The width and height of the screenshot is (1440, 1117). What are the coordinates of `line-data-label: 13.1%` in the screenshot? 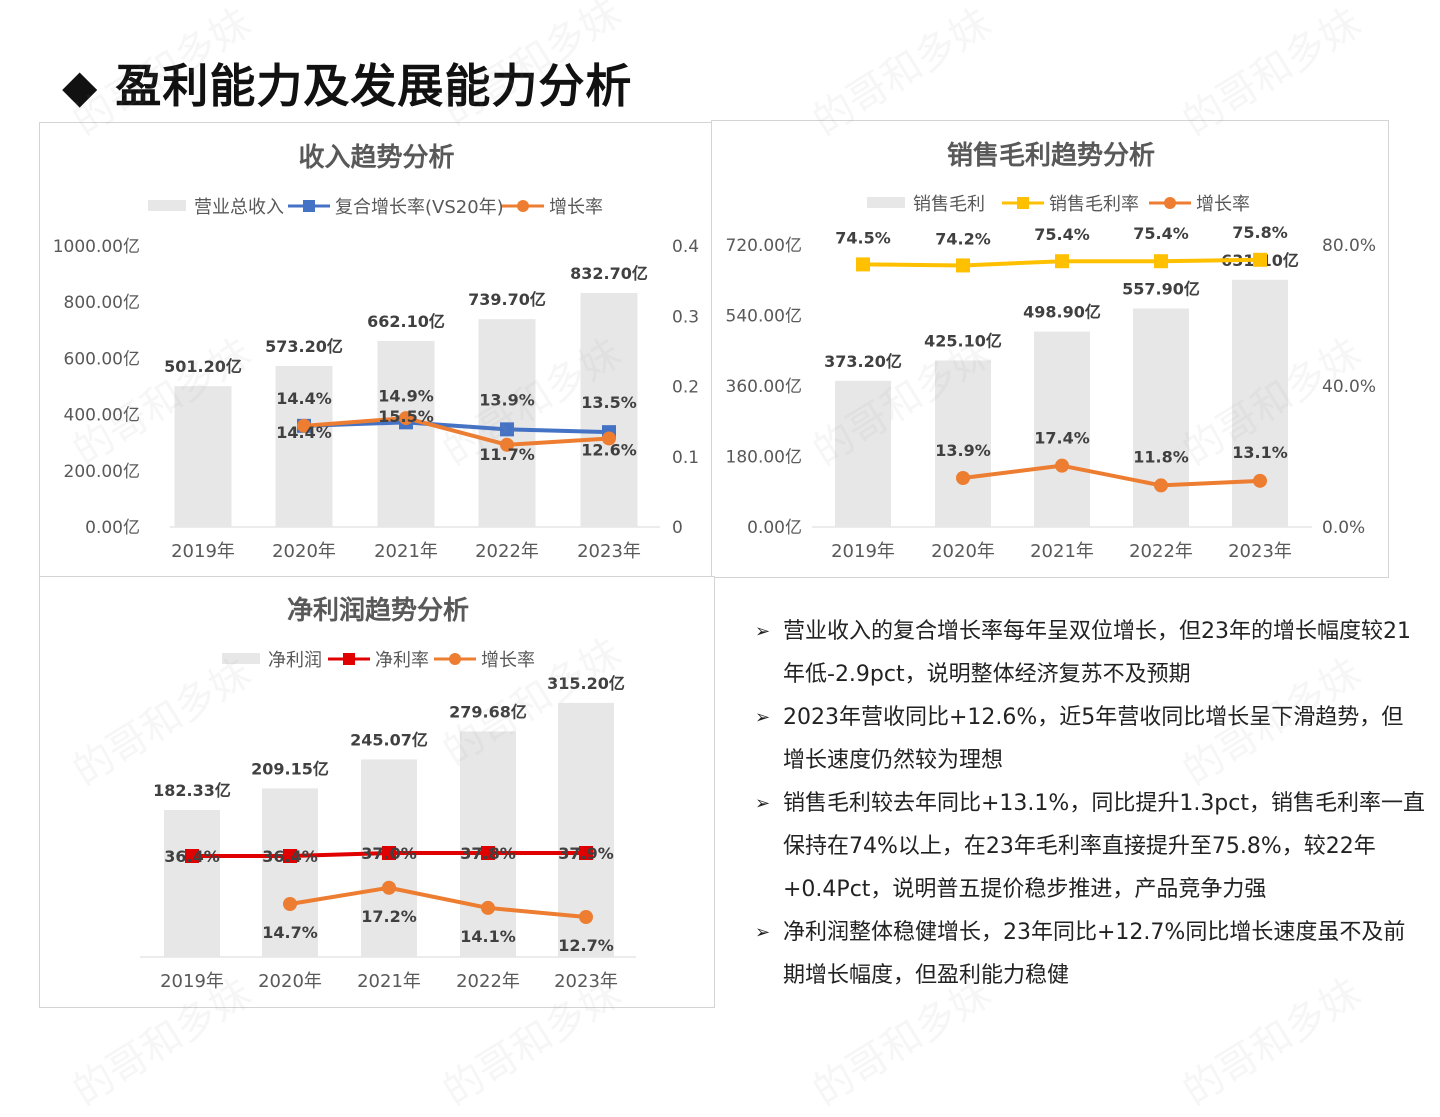 It's located at (1260, 452).